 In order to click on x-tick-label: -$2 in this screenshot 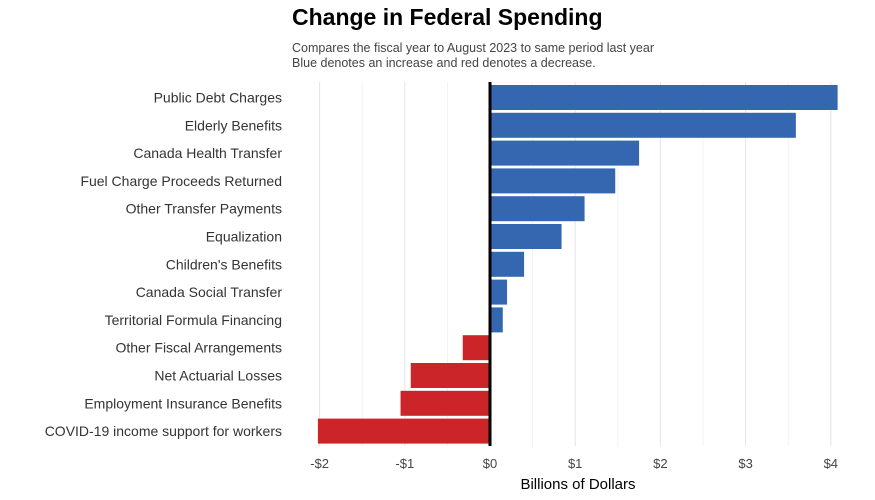, I will do `click(319, 463)`.